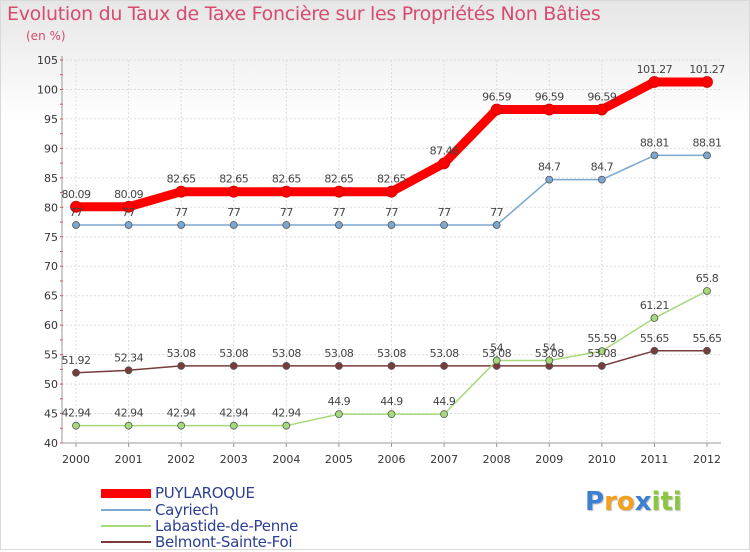  Describe the element at coordinates (51, 296) in the screenshot. I see `y-tick-label: 65` at that location.